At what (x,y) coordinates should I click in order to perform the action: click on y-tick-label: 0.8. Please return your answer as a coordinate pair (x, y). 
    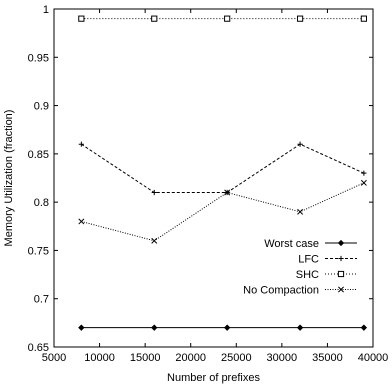
    Looking at the image, I should click on (41, 203).